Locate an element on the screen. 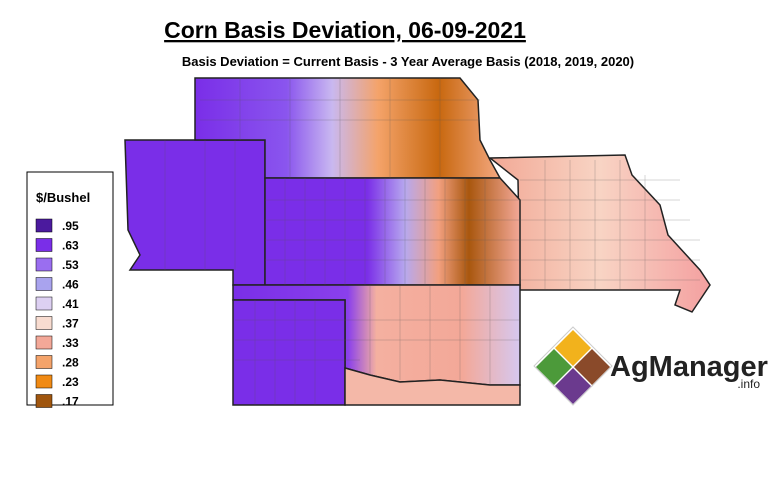  legend-label: .23 is located at coordinates (70, 382).